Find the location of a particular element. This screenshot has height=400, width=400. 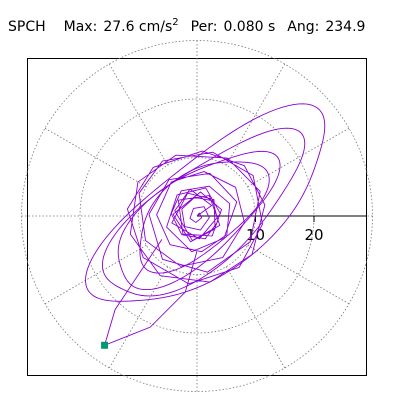

end-marker-group is located at coordinates (105, 345).